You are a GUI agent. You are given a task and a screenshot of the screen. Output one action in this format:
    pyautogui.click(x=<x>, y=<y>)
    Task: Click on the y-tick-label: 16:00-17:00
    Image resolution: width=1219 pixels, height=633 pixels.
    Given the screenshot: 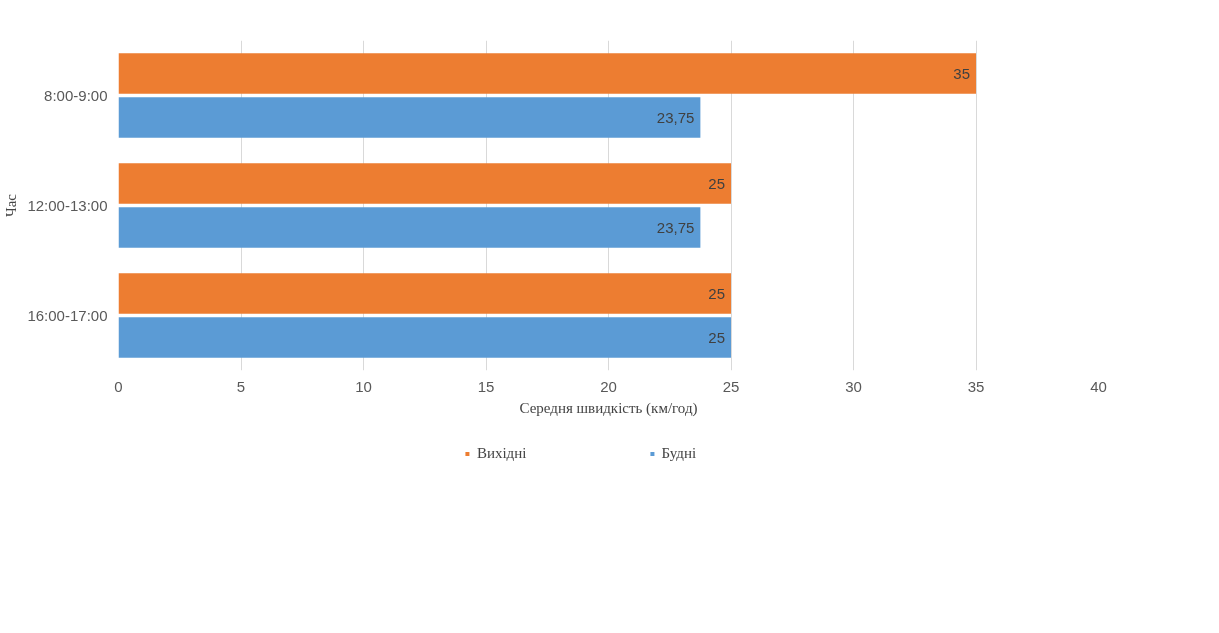 What is the action you would take?
    pyautogui.click(x=67, y=315)
    